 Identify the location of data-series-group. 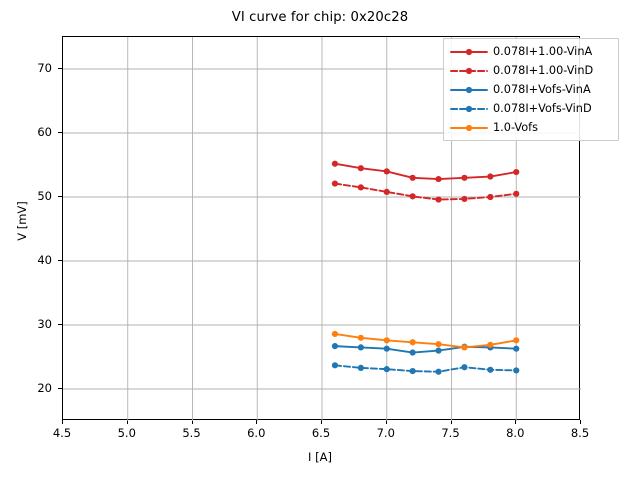
(425, 267).